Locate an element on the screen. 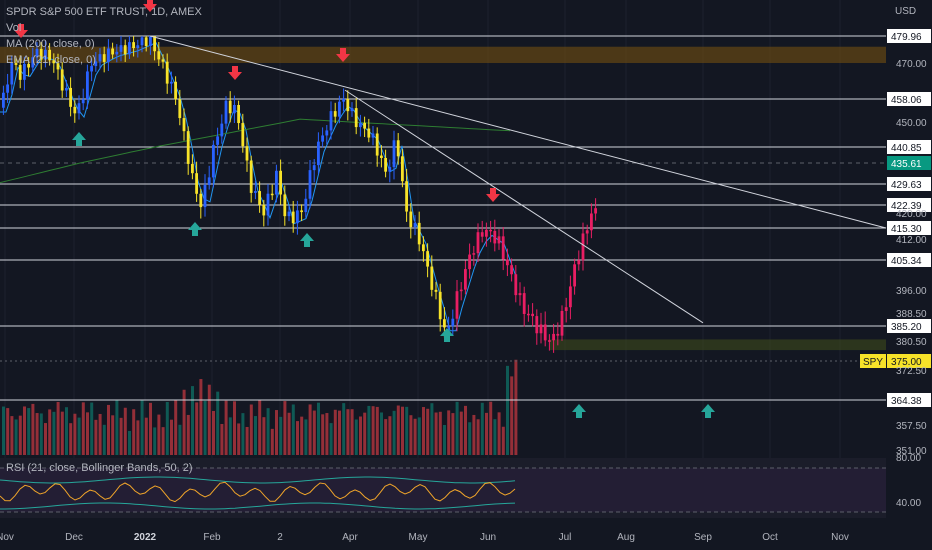 Image resolution: width=932 pixels, height=550 pixels. x-label-8: Jul is located at coordinates (565, 537).